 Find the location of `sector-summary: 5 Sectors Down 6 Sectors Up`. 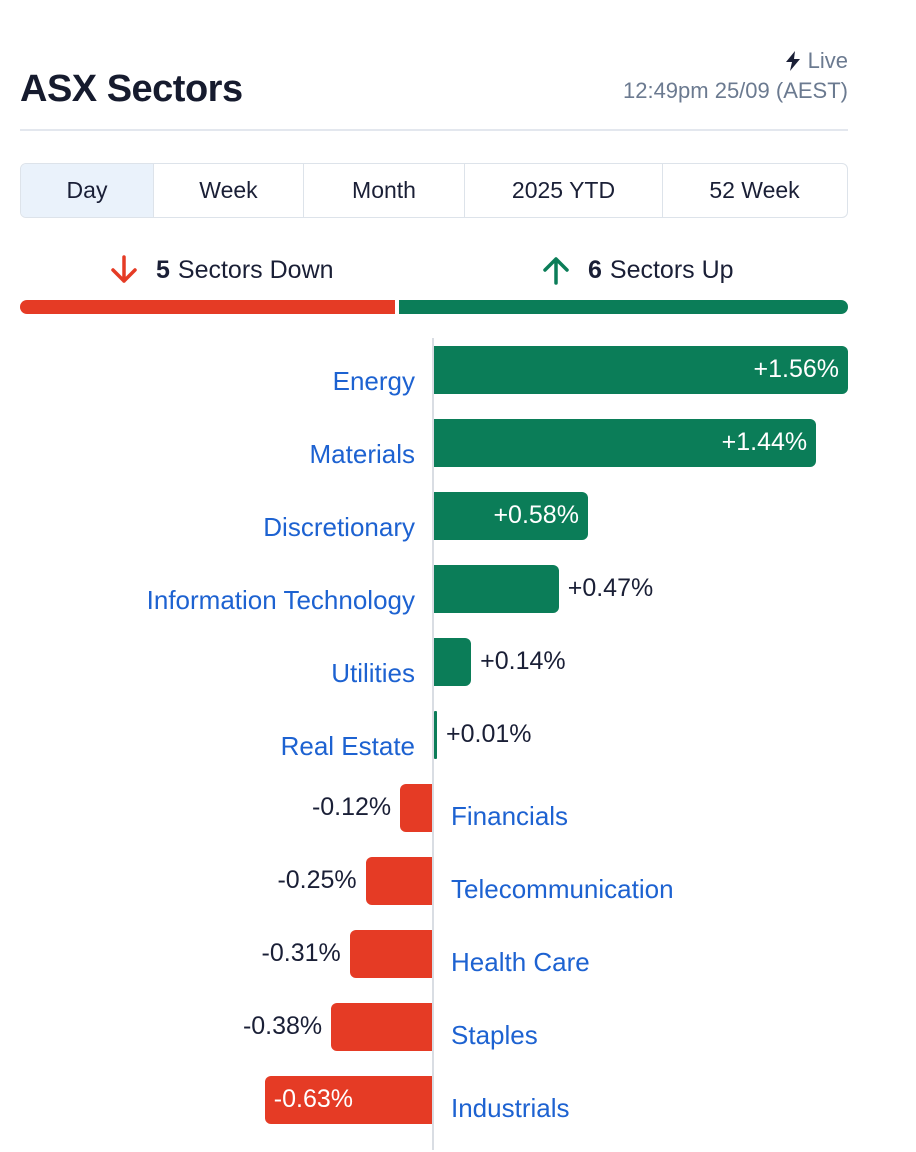

sector-summary: 5 Sectors Down 6 Sectors Up is located at coordinates (434, 270).